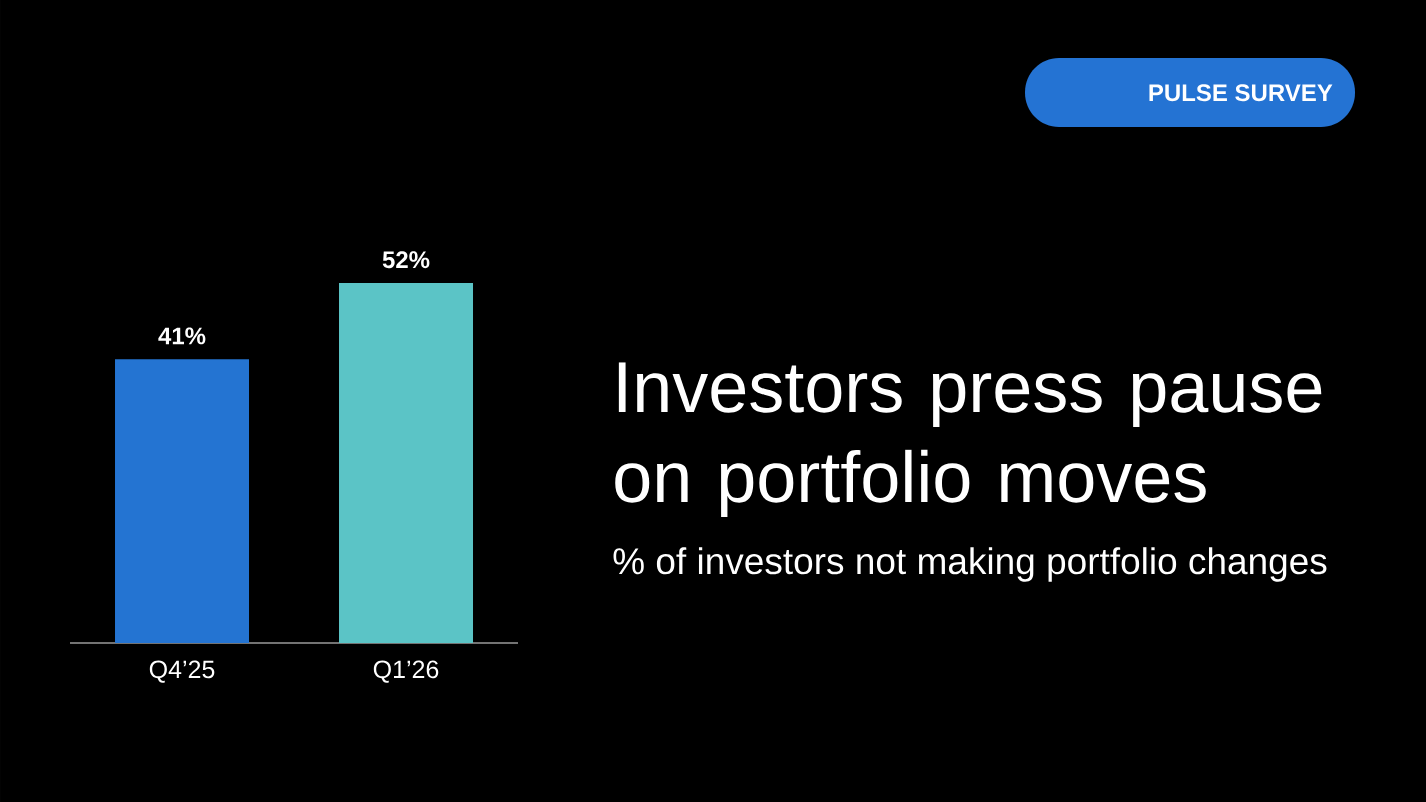 The width and height of the screenshot is (1426, 802). I want to click on text: % of investors not making portfolio changes, so click(970, 564).